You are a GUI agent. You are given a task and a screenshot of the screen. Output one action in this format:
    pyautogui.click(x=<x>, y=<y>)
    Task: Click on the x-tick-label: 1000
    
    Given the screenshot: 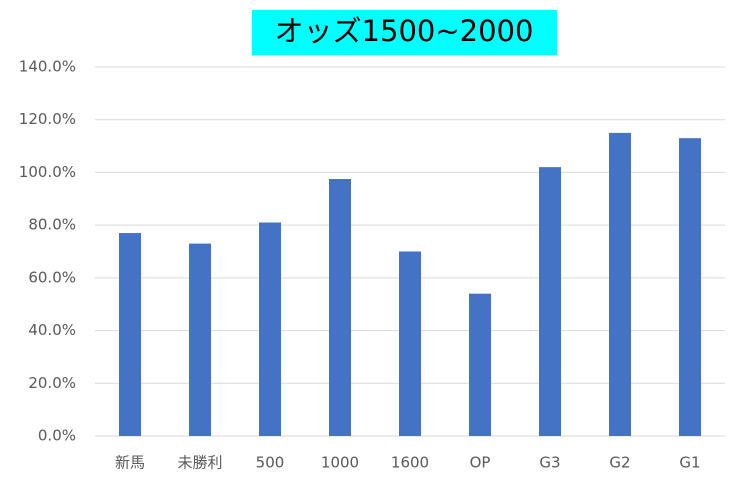 What is the action you would take?
    pyautogui.click(x=340, y=463)
    